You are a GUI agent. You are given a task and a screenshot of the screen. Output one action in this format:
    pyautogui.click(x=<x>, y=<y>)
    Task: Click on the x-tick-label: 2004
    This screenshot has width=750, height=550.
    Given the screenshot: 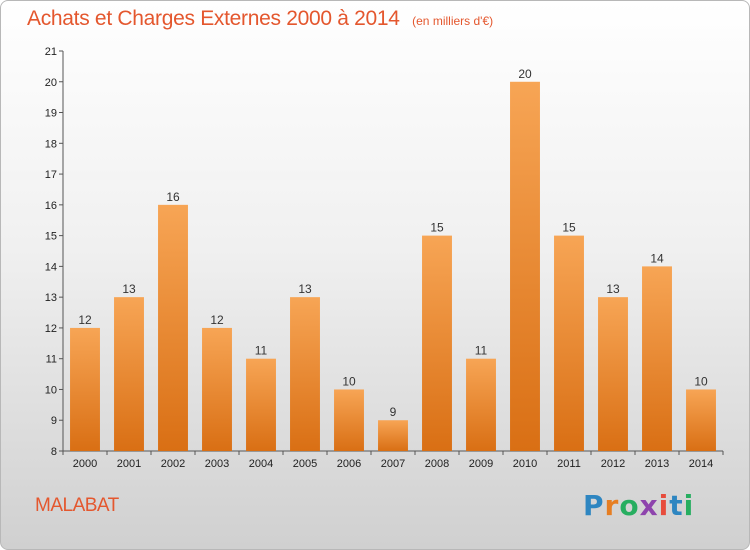 What is the action you would take?
    pyautogui.click(x=261, y=464)
    